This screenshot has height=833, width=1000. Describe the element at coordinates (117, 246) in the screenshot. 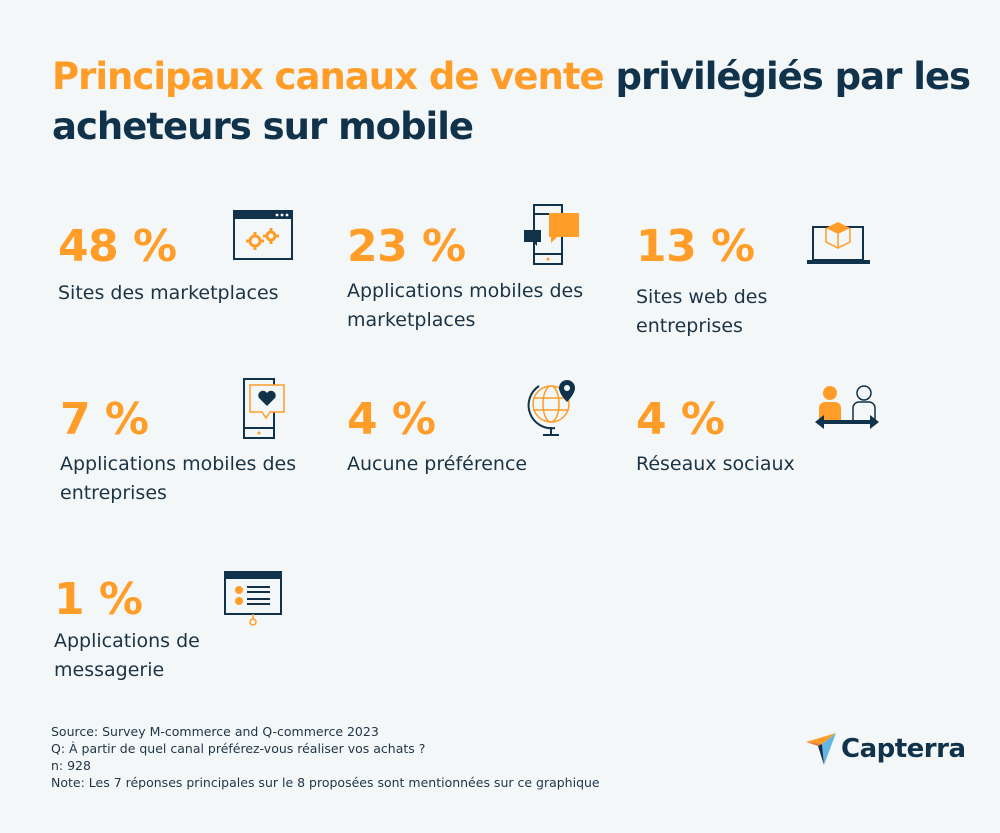

I see `stat-value: 48 %` at that location.